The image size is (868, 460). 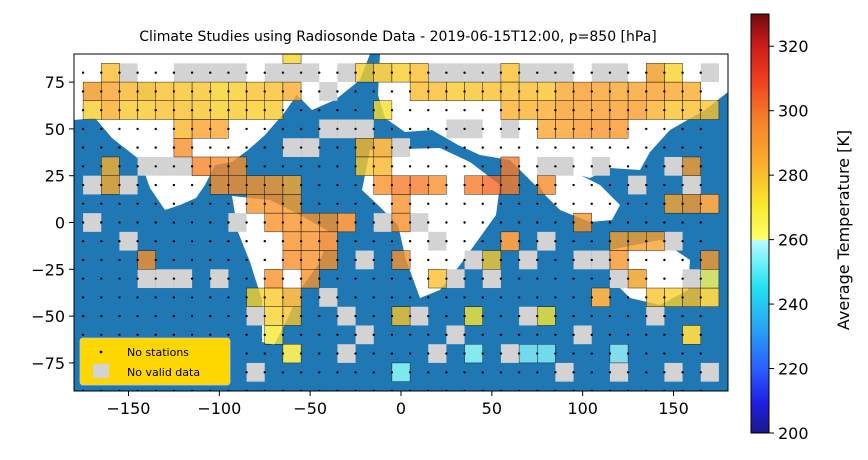 I want to click on y-tick-label: 0, so click(x=60, y=223).